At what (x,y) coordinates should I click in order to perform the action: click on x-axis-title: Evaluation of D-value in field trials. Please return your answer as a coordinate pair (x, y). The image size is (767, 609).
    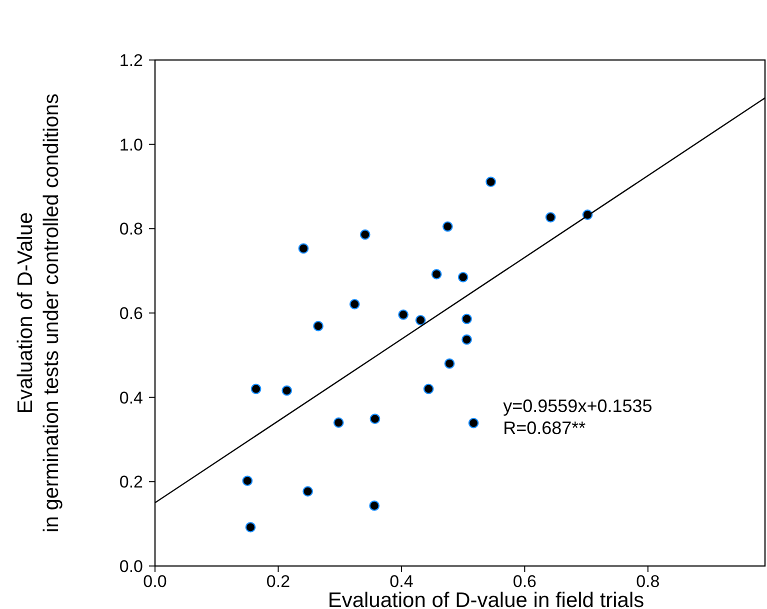
    Looking at the image, I should click on (486, 599).